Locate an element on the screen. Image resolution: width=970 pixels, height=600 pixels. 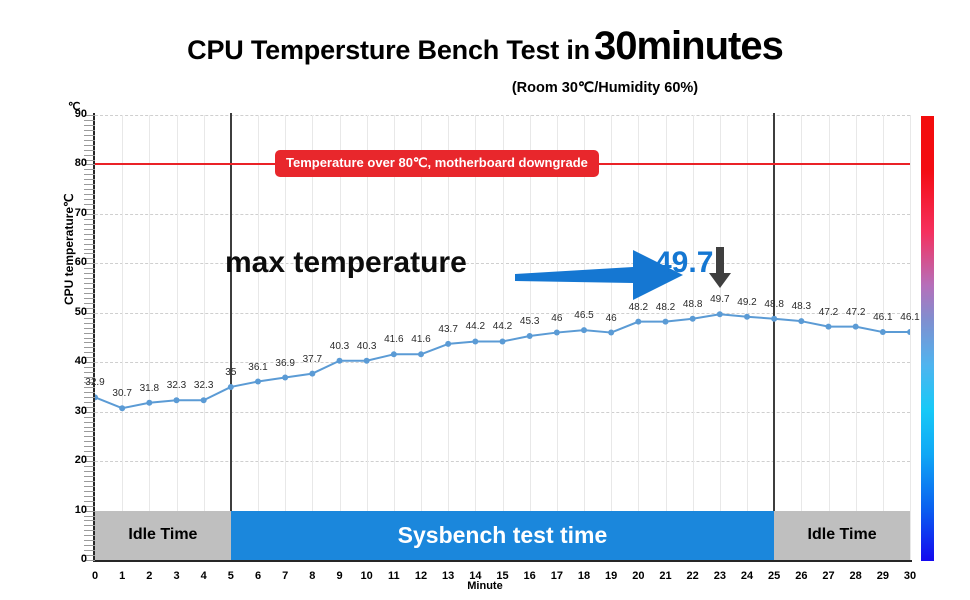
data-point-label: 43.7 is located at coordinates (448, 329).